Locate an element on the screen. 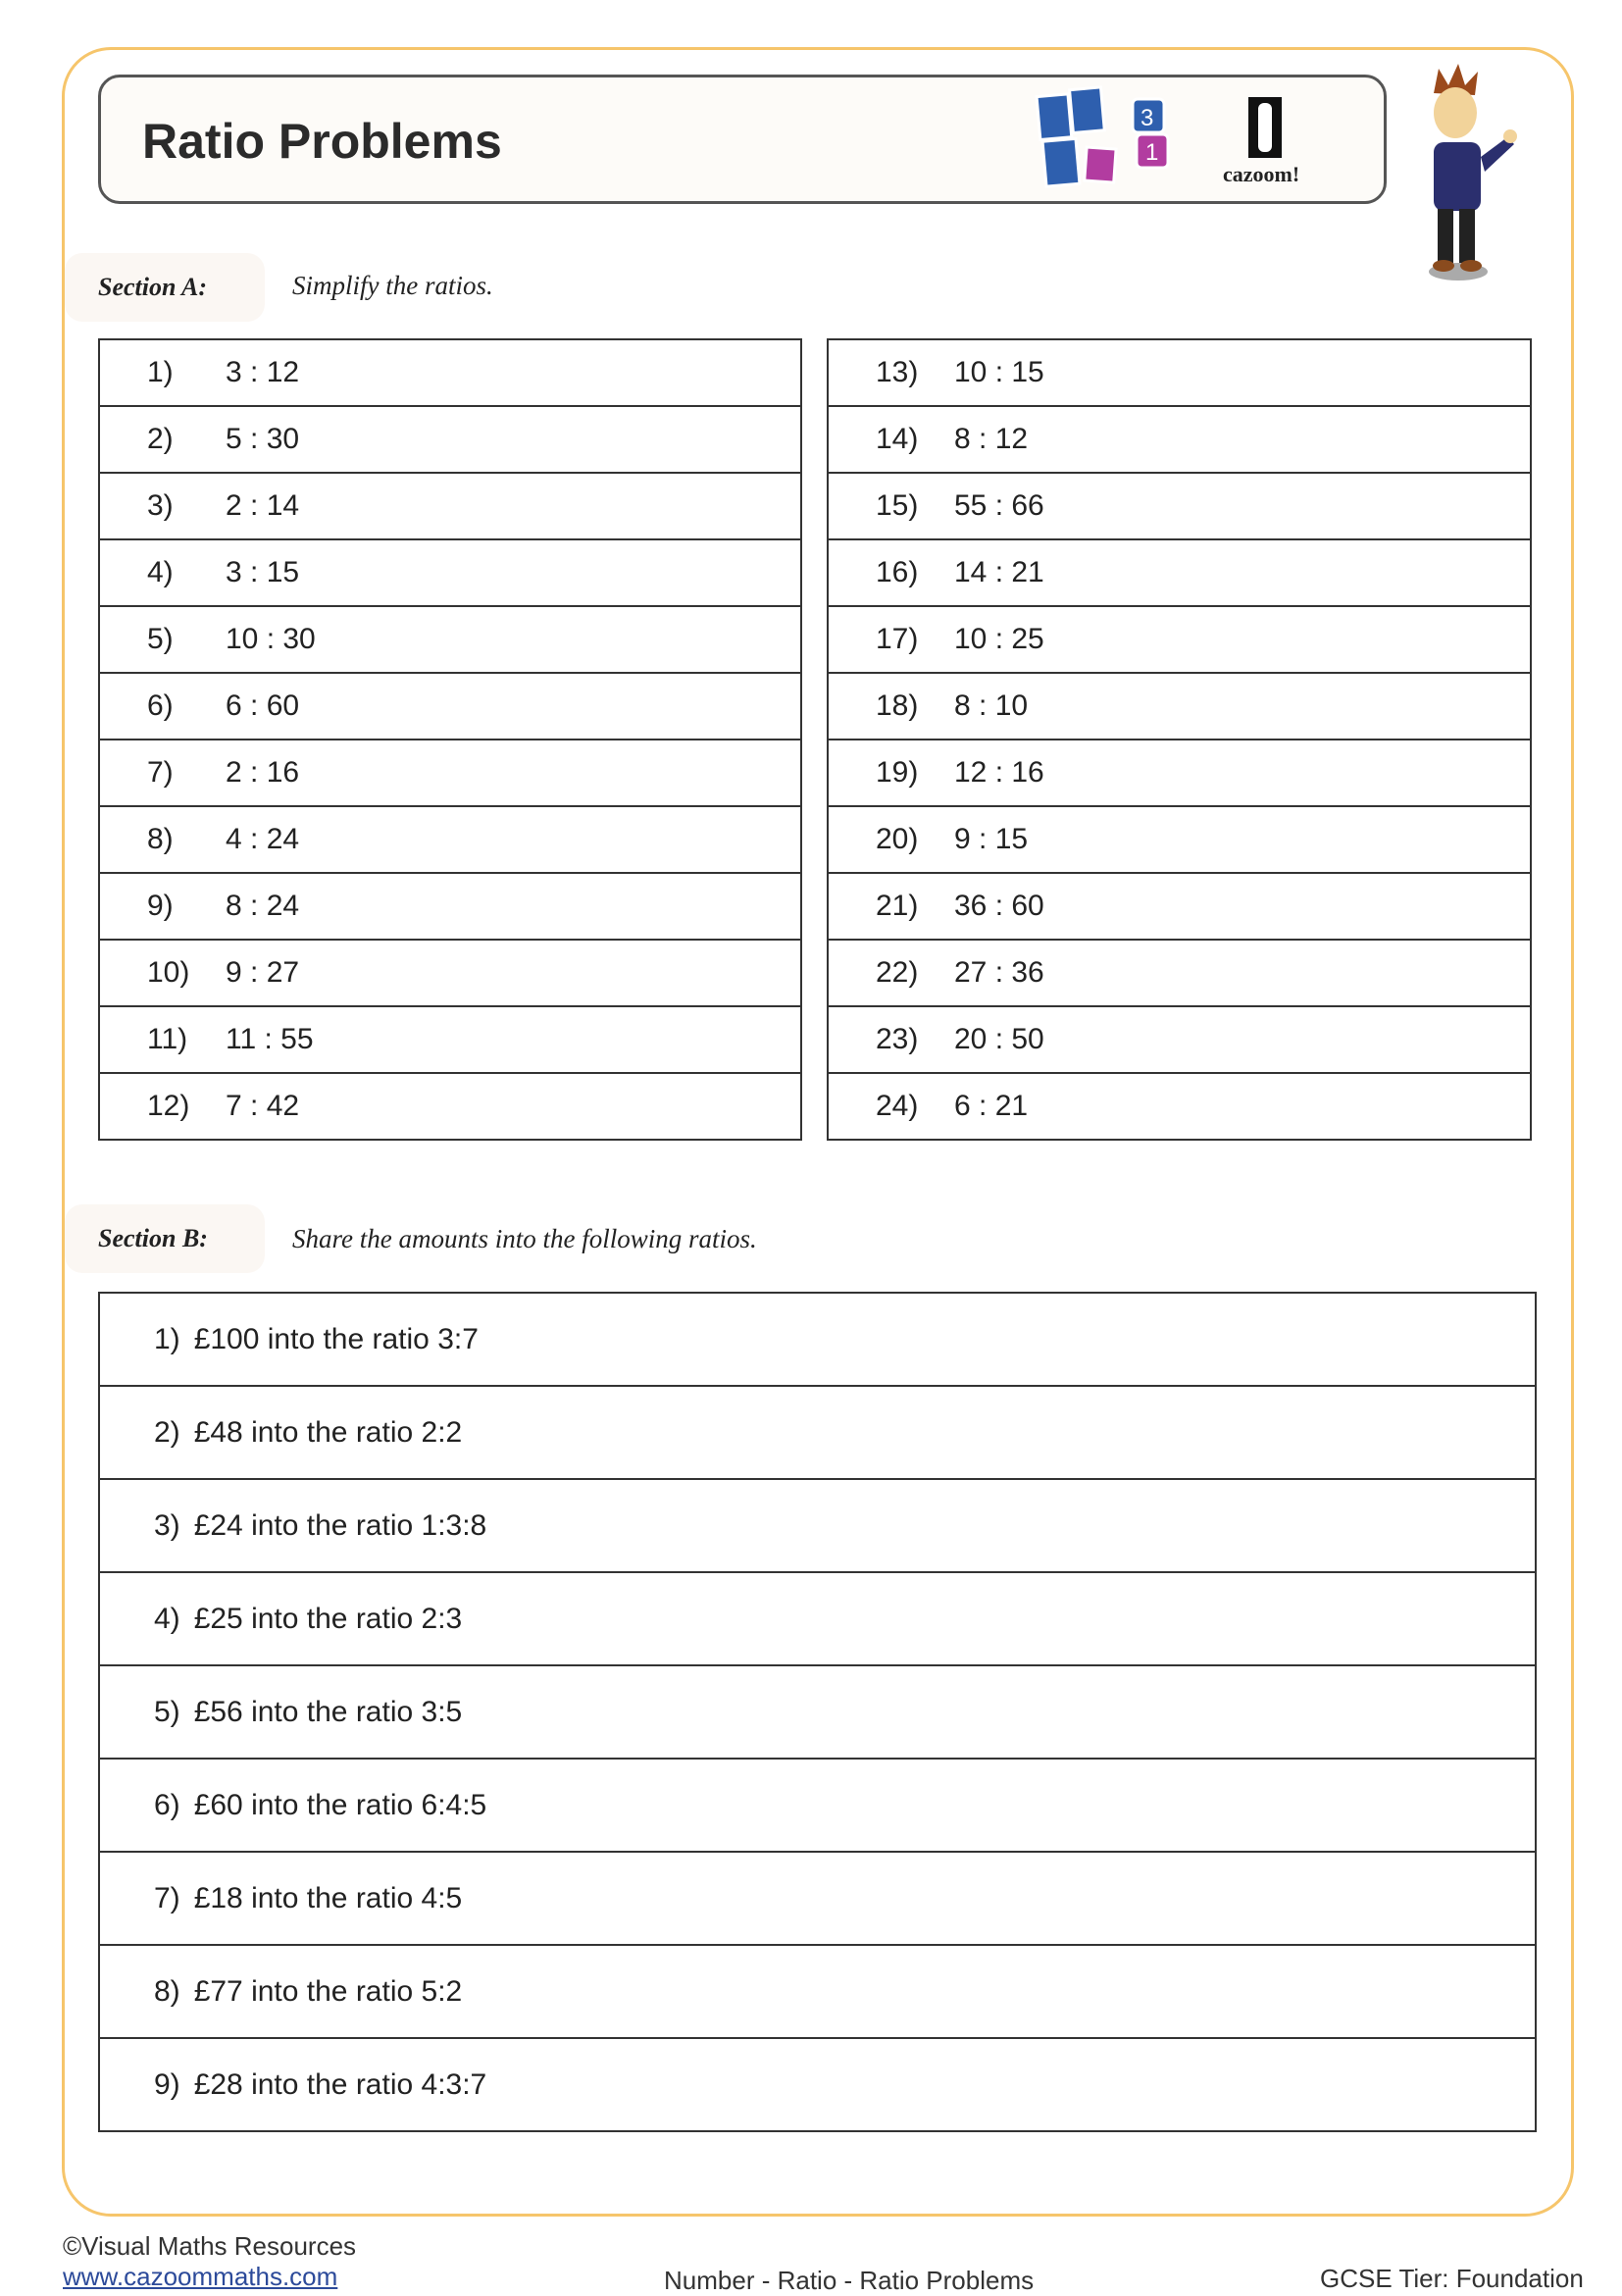  question-row: 20) 9 : 15 is located at coordinates (1179, 839).